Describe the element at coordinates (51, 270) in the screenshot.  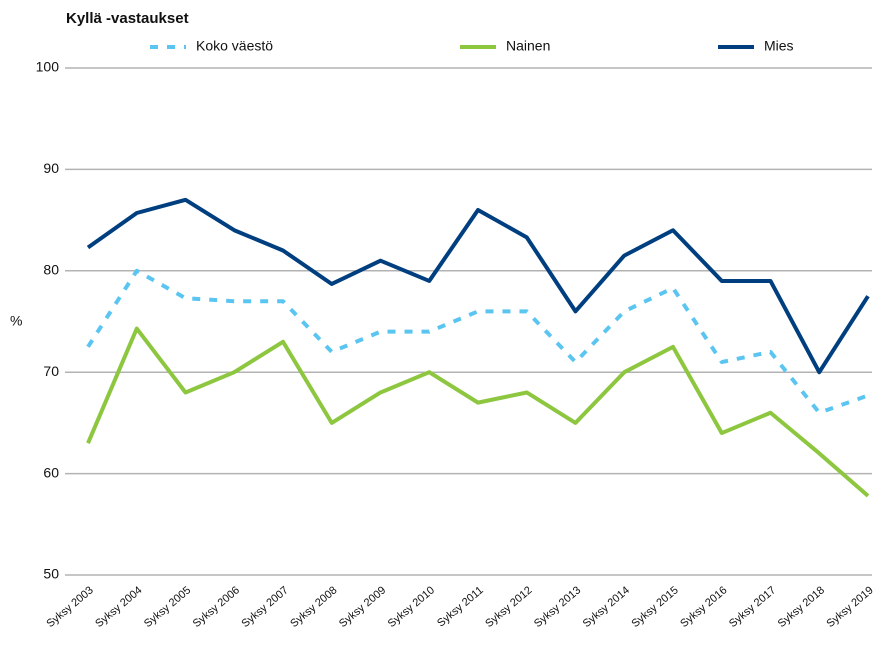
I see `y-tick-label: 80` at that location.